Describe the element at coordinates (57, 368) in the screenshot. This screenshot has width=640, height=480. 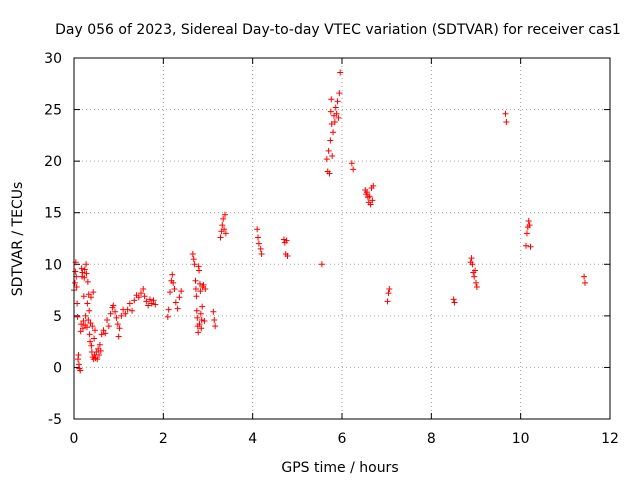
I see `y-tick-label: 0` at that location.